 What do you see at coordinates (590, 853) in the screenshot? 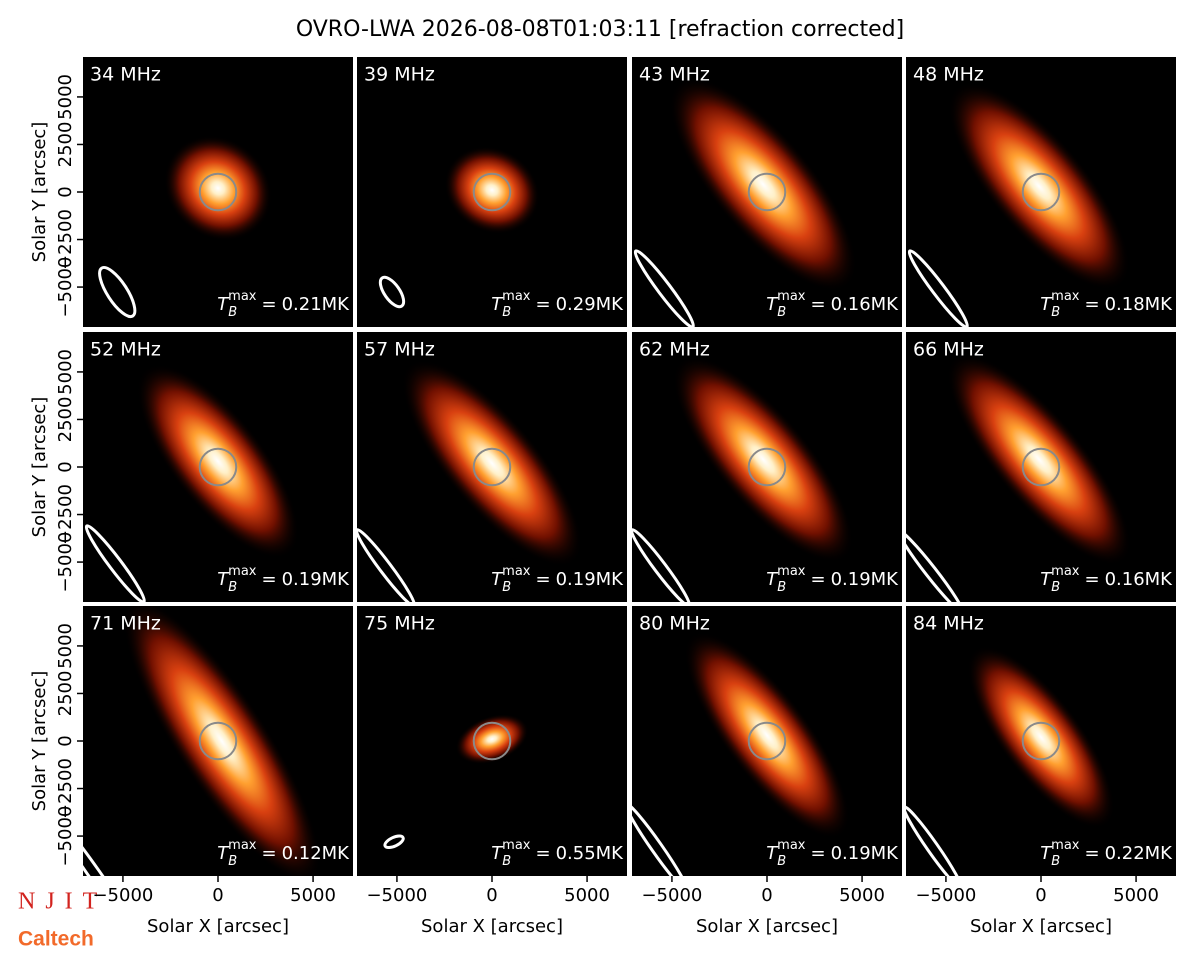
I see `tmax-value: 0.55MK` at bounding box center [590, 853].